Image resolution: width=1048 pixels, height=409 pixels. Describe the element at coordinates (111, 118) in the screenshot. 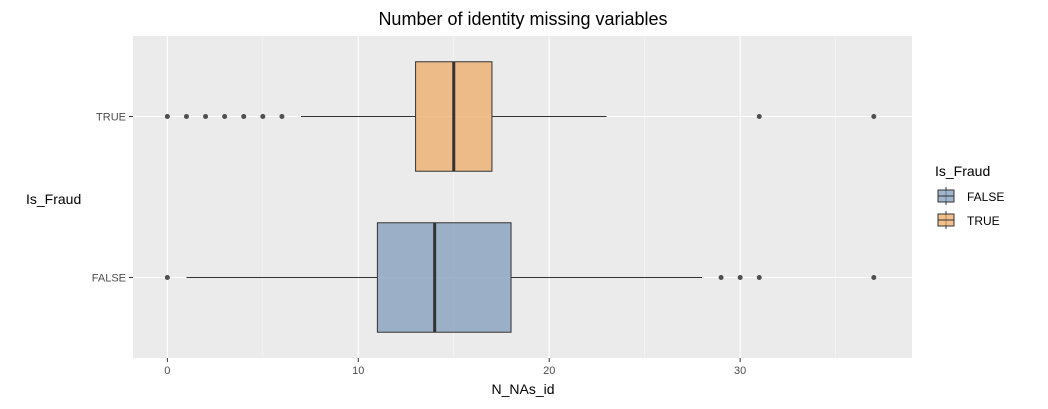

I see `y-tick-label: TRUE` at that location.